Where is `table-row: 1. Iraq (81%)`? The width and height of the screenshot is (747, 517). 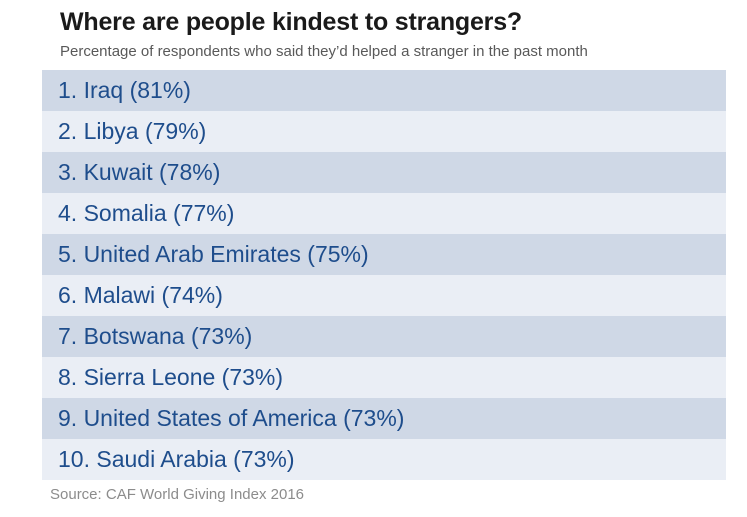 table-row: 1. Iraq (81%) is located at coordinates (384, 90).